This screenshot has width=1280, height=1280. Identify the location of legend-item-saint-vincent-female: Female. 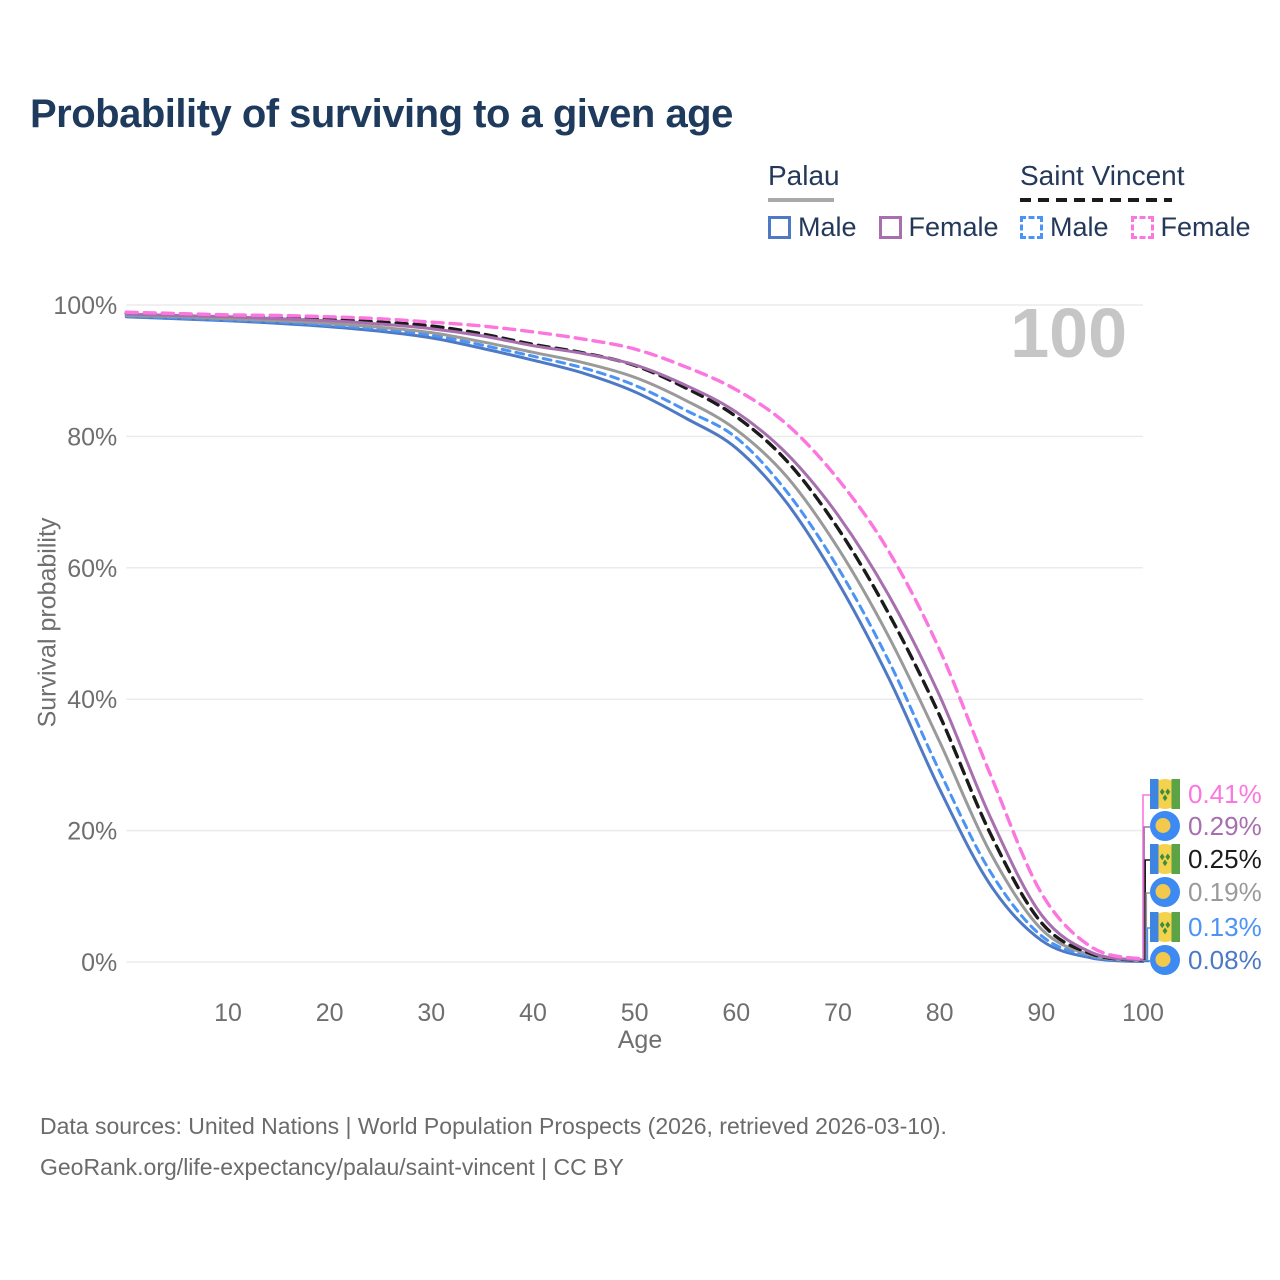
(1190, 227).